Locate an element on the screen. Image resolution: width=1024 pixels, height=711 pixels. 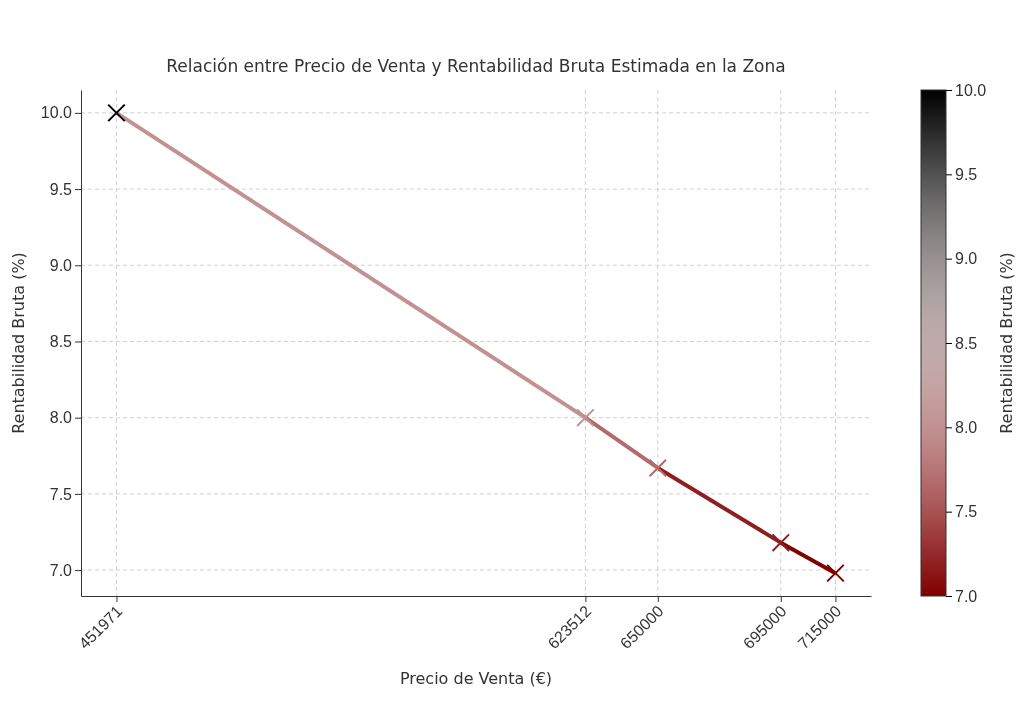
color-bar-title: Rentabilidad Bruta (%) is located at coordinates (1006, 343).